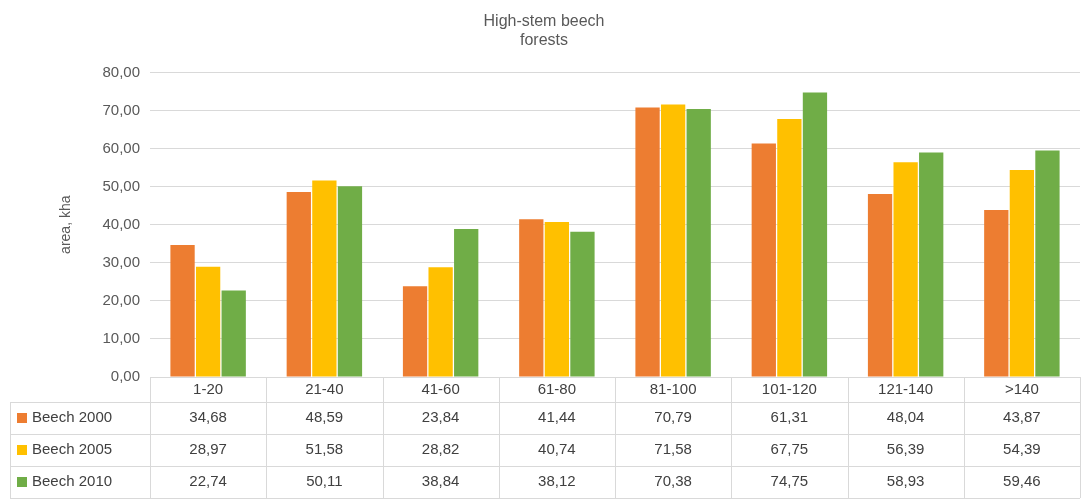 The height and width of the screenshot is (502, 1090). What do you see at coordinates (72, 417) in the screenshot?
I see `legend-label: Beech 2000` at bounding box center [72, 417].